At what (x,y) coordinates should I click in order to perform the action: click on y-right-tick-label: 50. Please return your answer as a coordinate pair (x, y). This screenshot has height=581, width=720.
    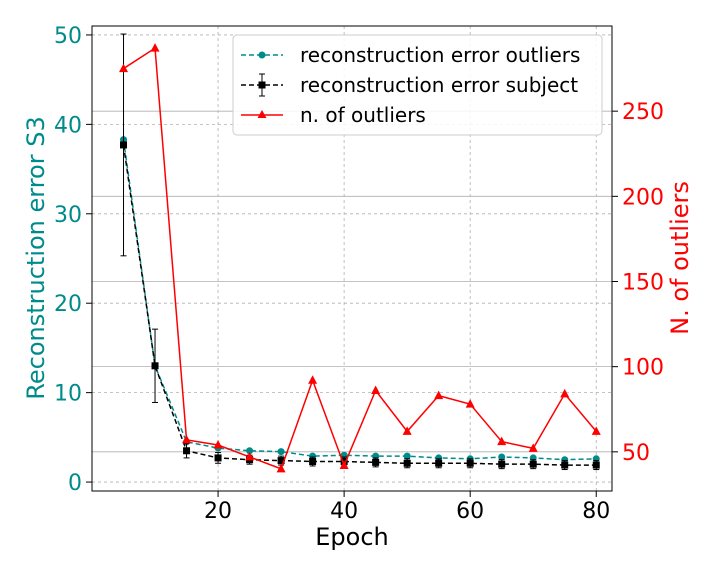
    Looking at the image, I should click on (636, 453).